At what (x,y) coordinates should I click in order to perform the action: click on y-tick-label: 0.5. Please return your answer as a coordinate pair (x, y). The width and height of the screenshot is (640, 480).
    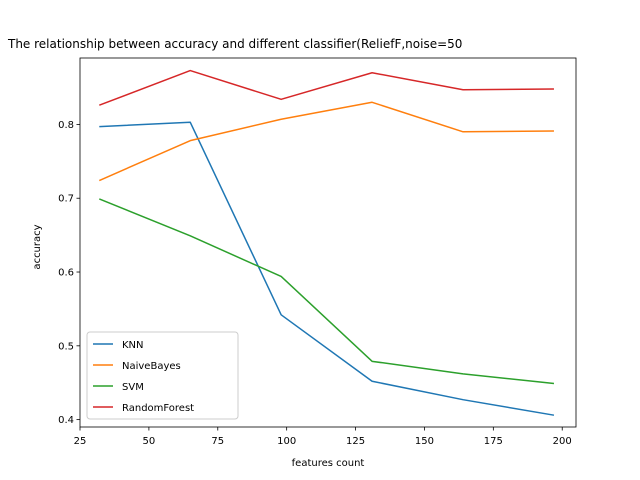
    Looking at the image, I should click on (66, 346).